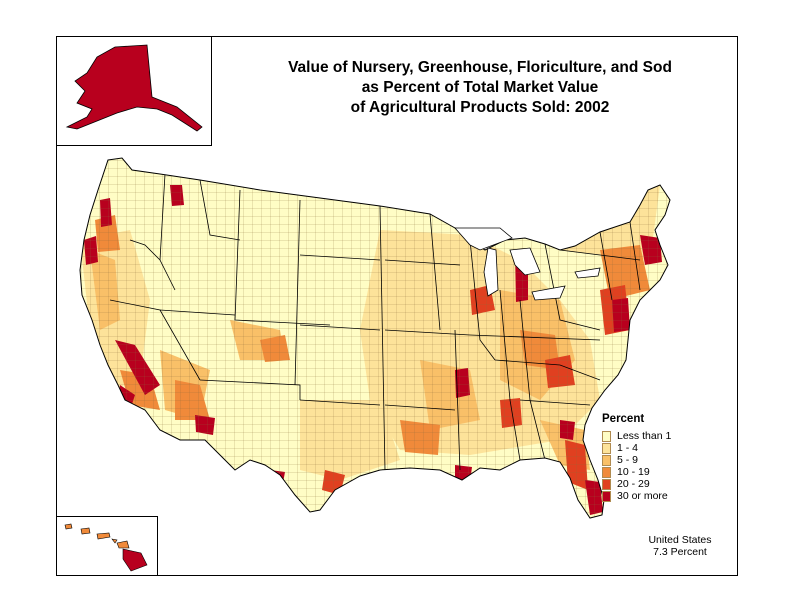 This screenshot has height=612, width=792. I want to click on hawaii-map, so click(106, 547).